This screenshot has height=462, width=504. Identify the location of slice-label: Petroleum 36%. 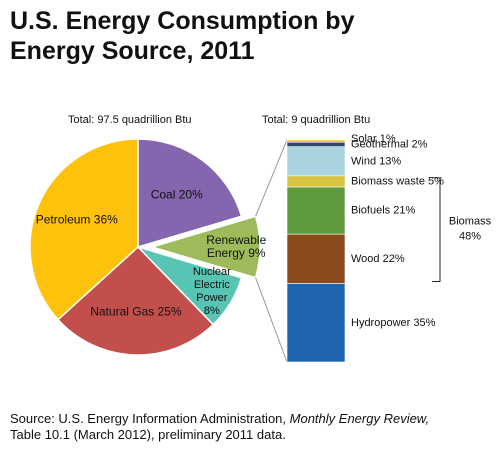
(77, 219).